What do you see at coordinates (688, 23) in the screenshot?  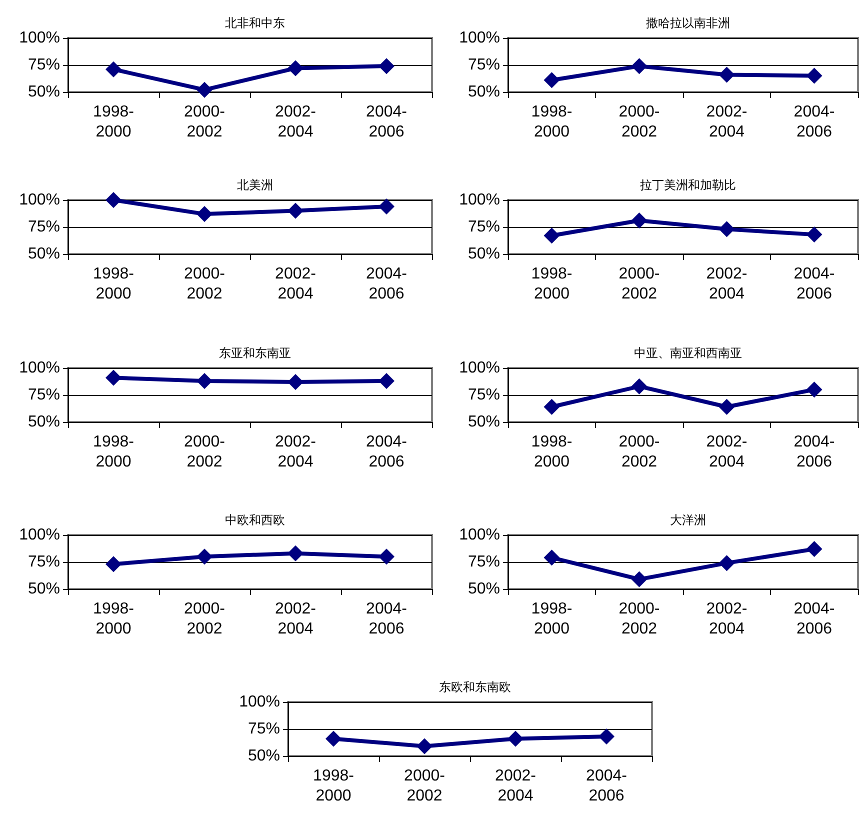 I see `chart-title: 撒哈拉以南非洲` at bounding box center [688, 23].